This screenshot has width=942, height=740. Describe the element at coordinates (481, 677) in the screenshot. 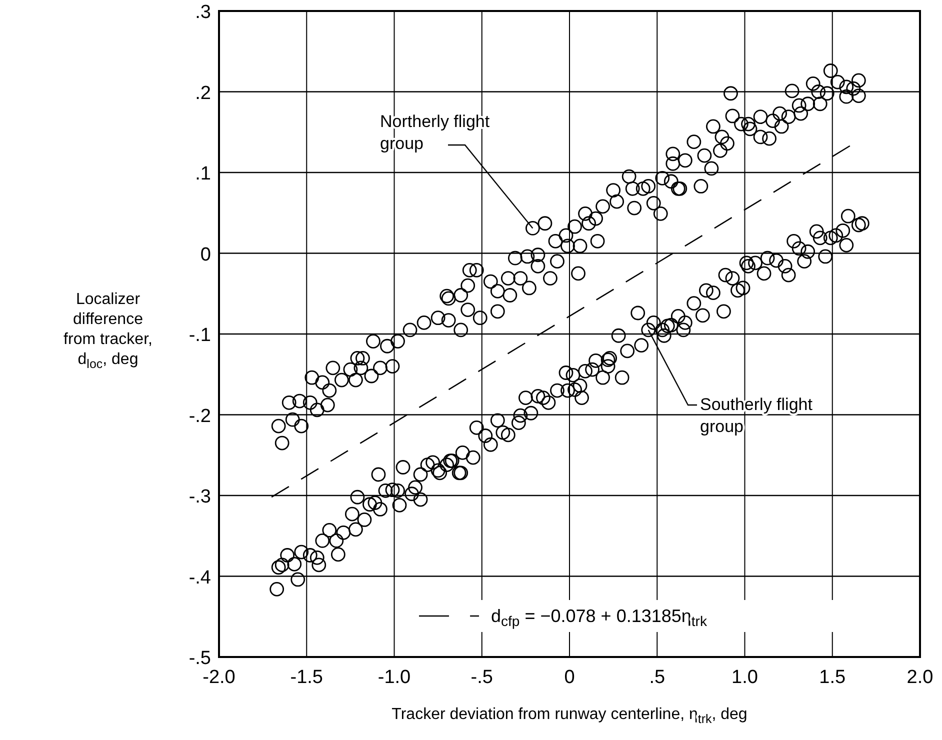

I see `x-tick-label: -.5` at that location.